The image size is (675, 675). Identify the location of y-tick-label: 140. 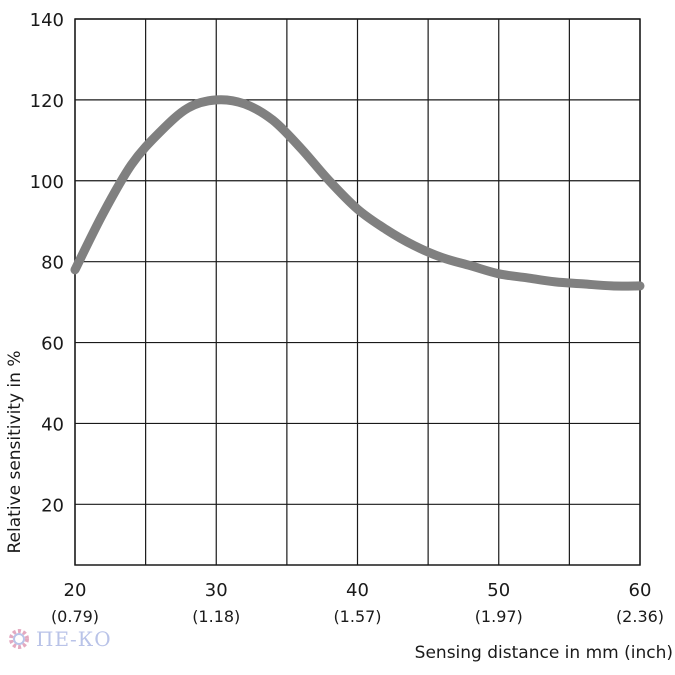
(47, 20).